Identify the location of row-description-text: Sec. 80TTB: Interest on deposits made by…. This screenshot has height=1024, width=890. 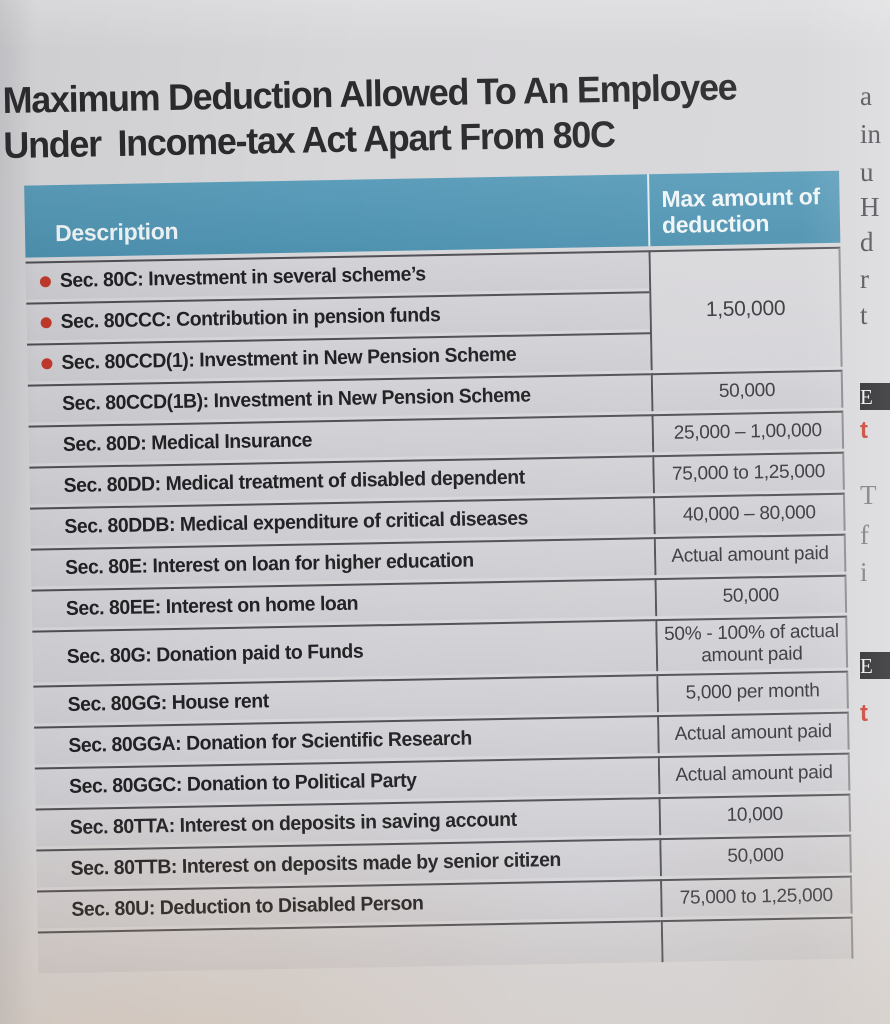
(316, 864).